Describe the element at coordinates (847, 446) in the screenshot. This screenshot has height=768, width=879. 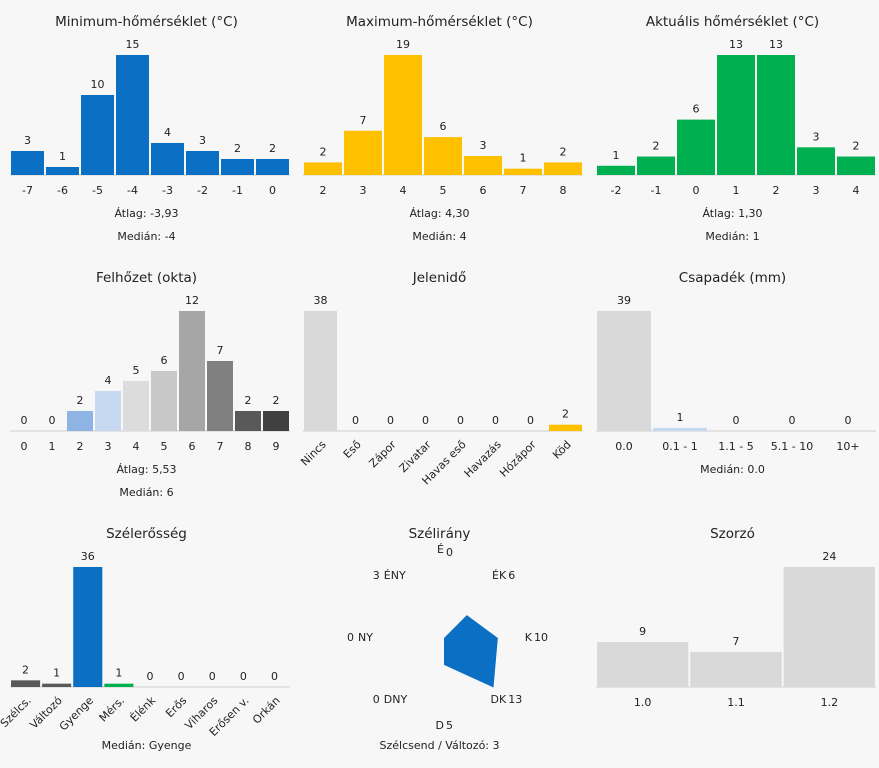
I see `x-tick-label: 10+` at that location.